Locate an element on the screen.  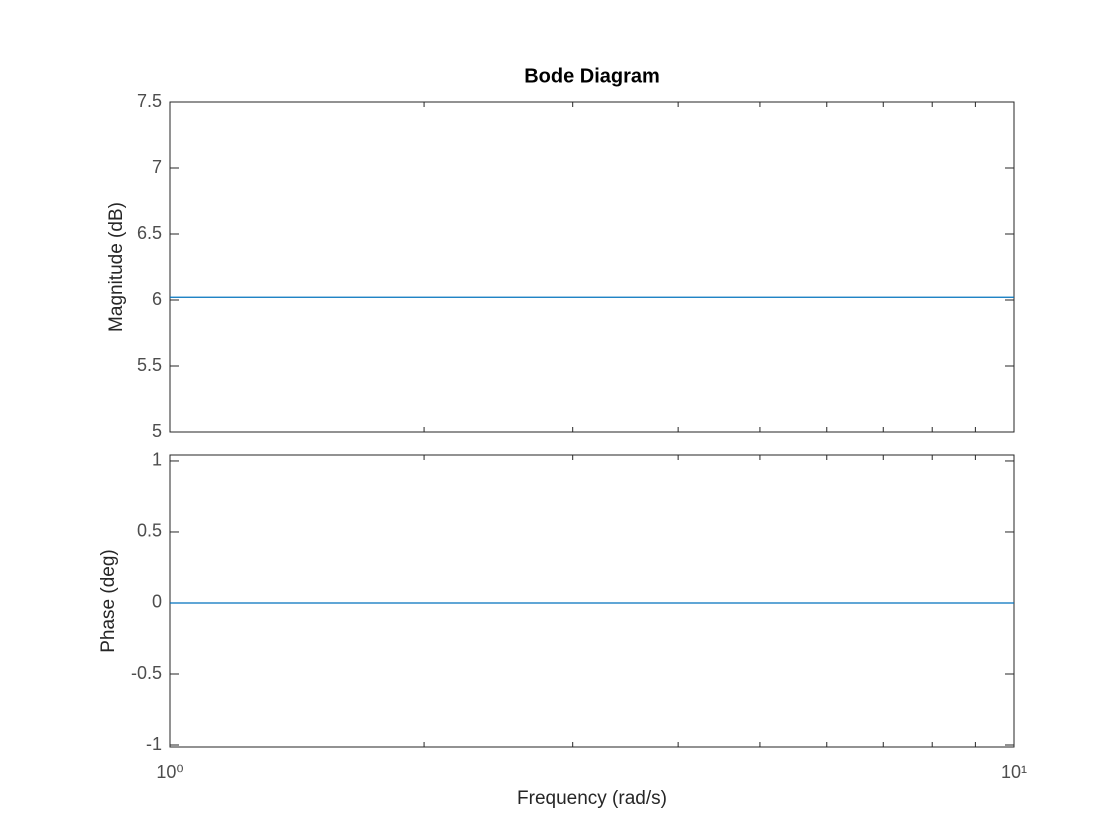
y-tick-label: 6.5 is located at coordinates (149, 233).